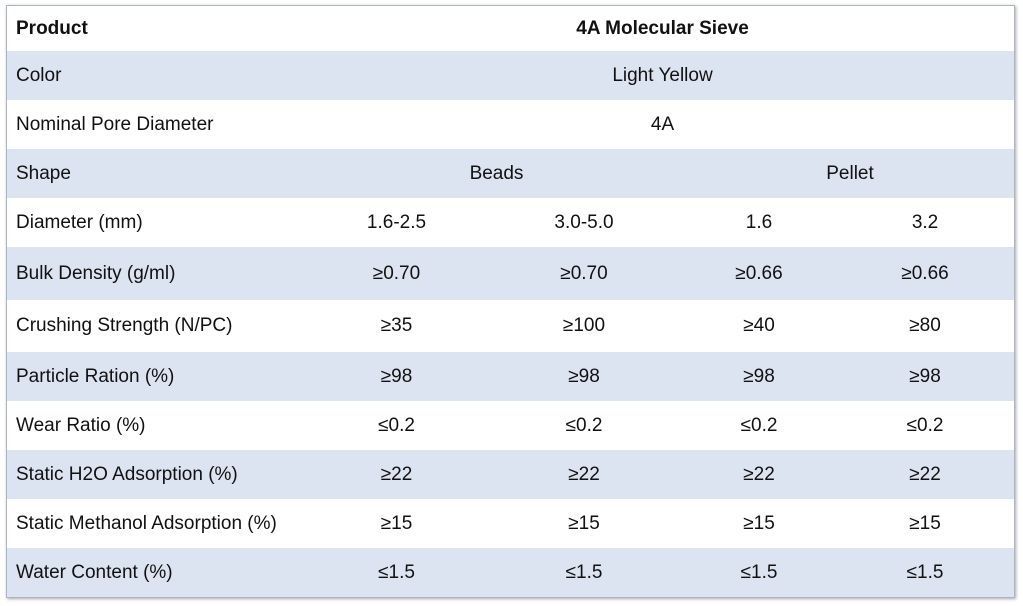 This screenshot has height=606, width=1023. I want to click on row-value: Light Yellow, so click(661, 75).